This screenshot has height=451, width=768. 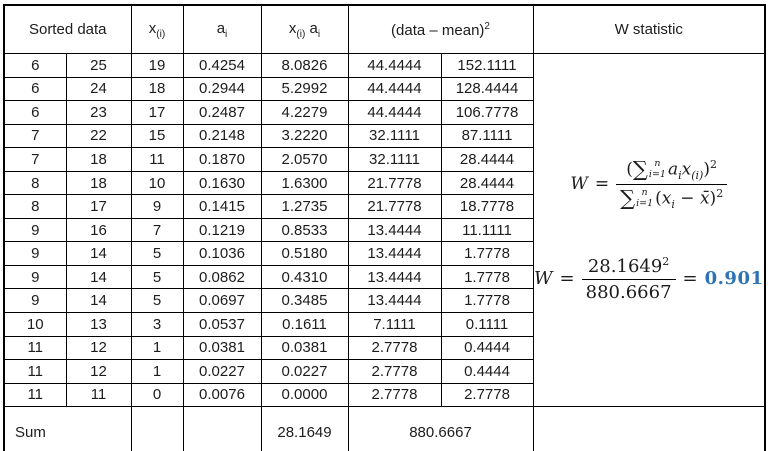 What do you see at coordinates (35, 65) in the screenshot?
I see `table-cell: 6` at bounding box center [35, 65].